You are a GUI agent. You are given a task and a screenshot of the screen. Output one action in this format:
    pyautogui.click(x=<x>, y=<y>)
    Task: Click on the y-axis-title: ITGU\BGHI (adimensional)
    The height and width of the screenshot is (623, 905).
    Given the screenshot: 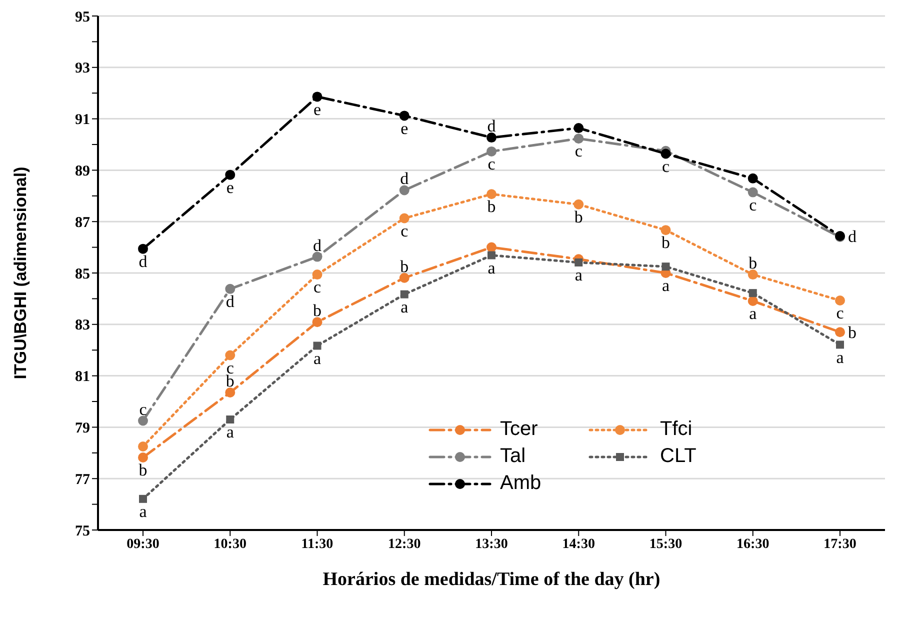 What is the action you would take?
    pyautogui.click(x=20, y=273)
    